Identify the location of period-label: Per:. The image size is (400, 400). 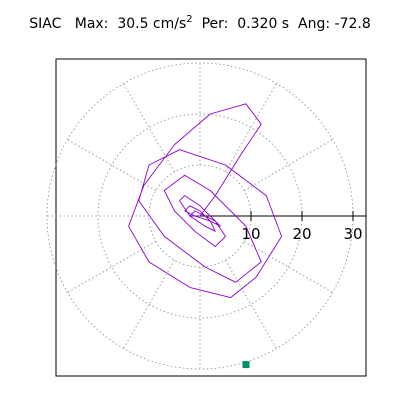
(215, 24).